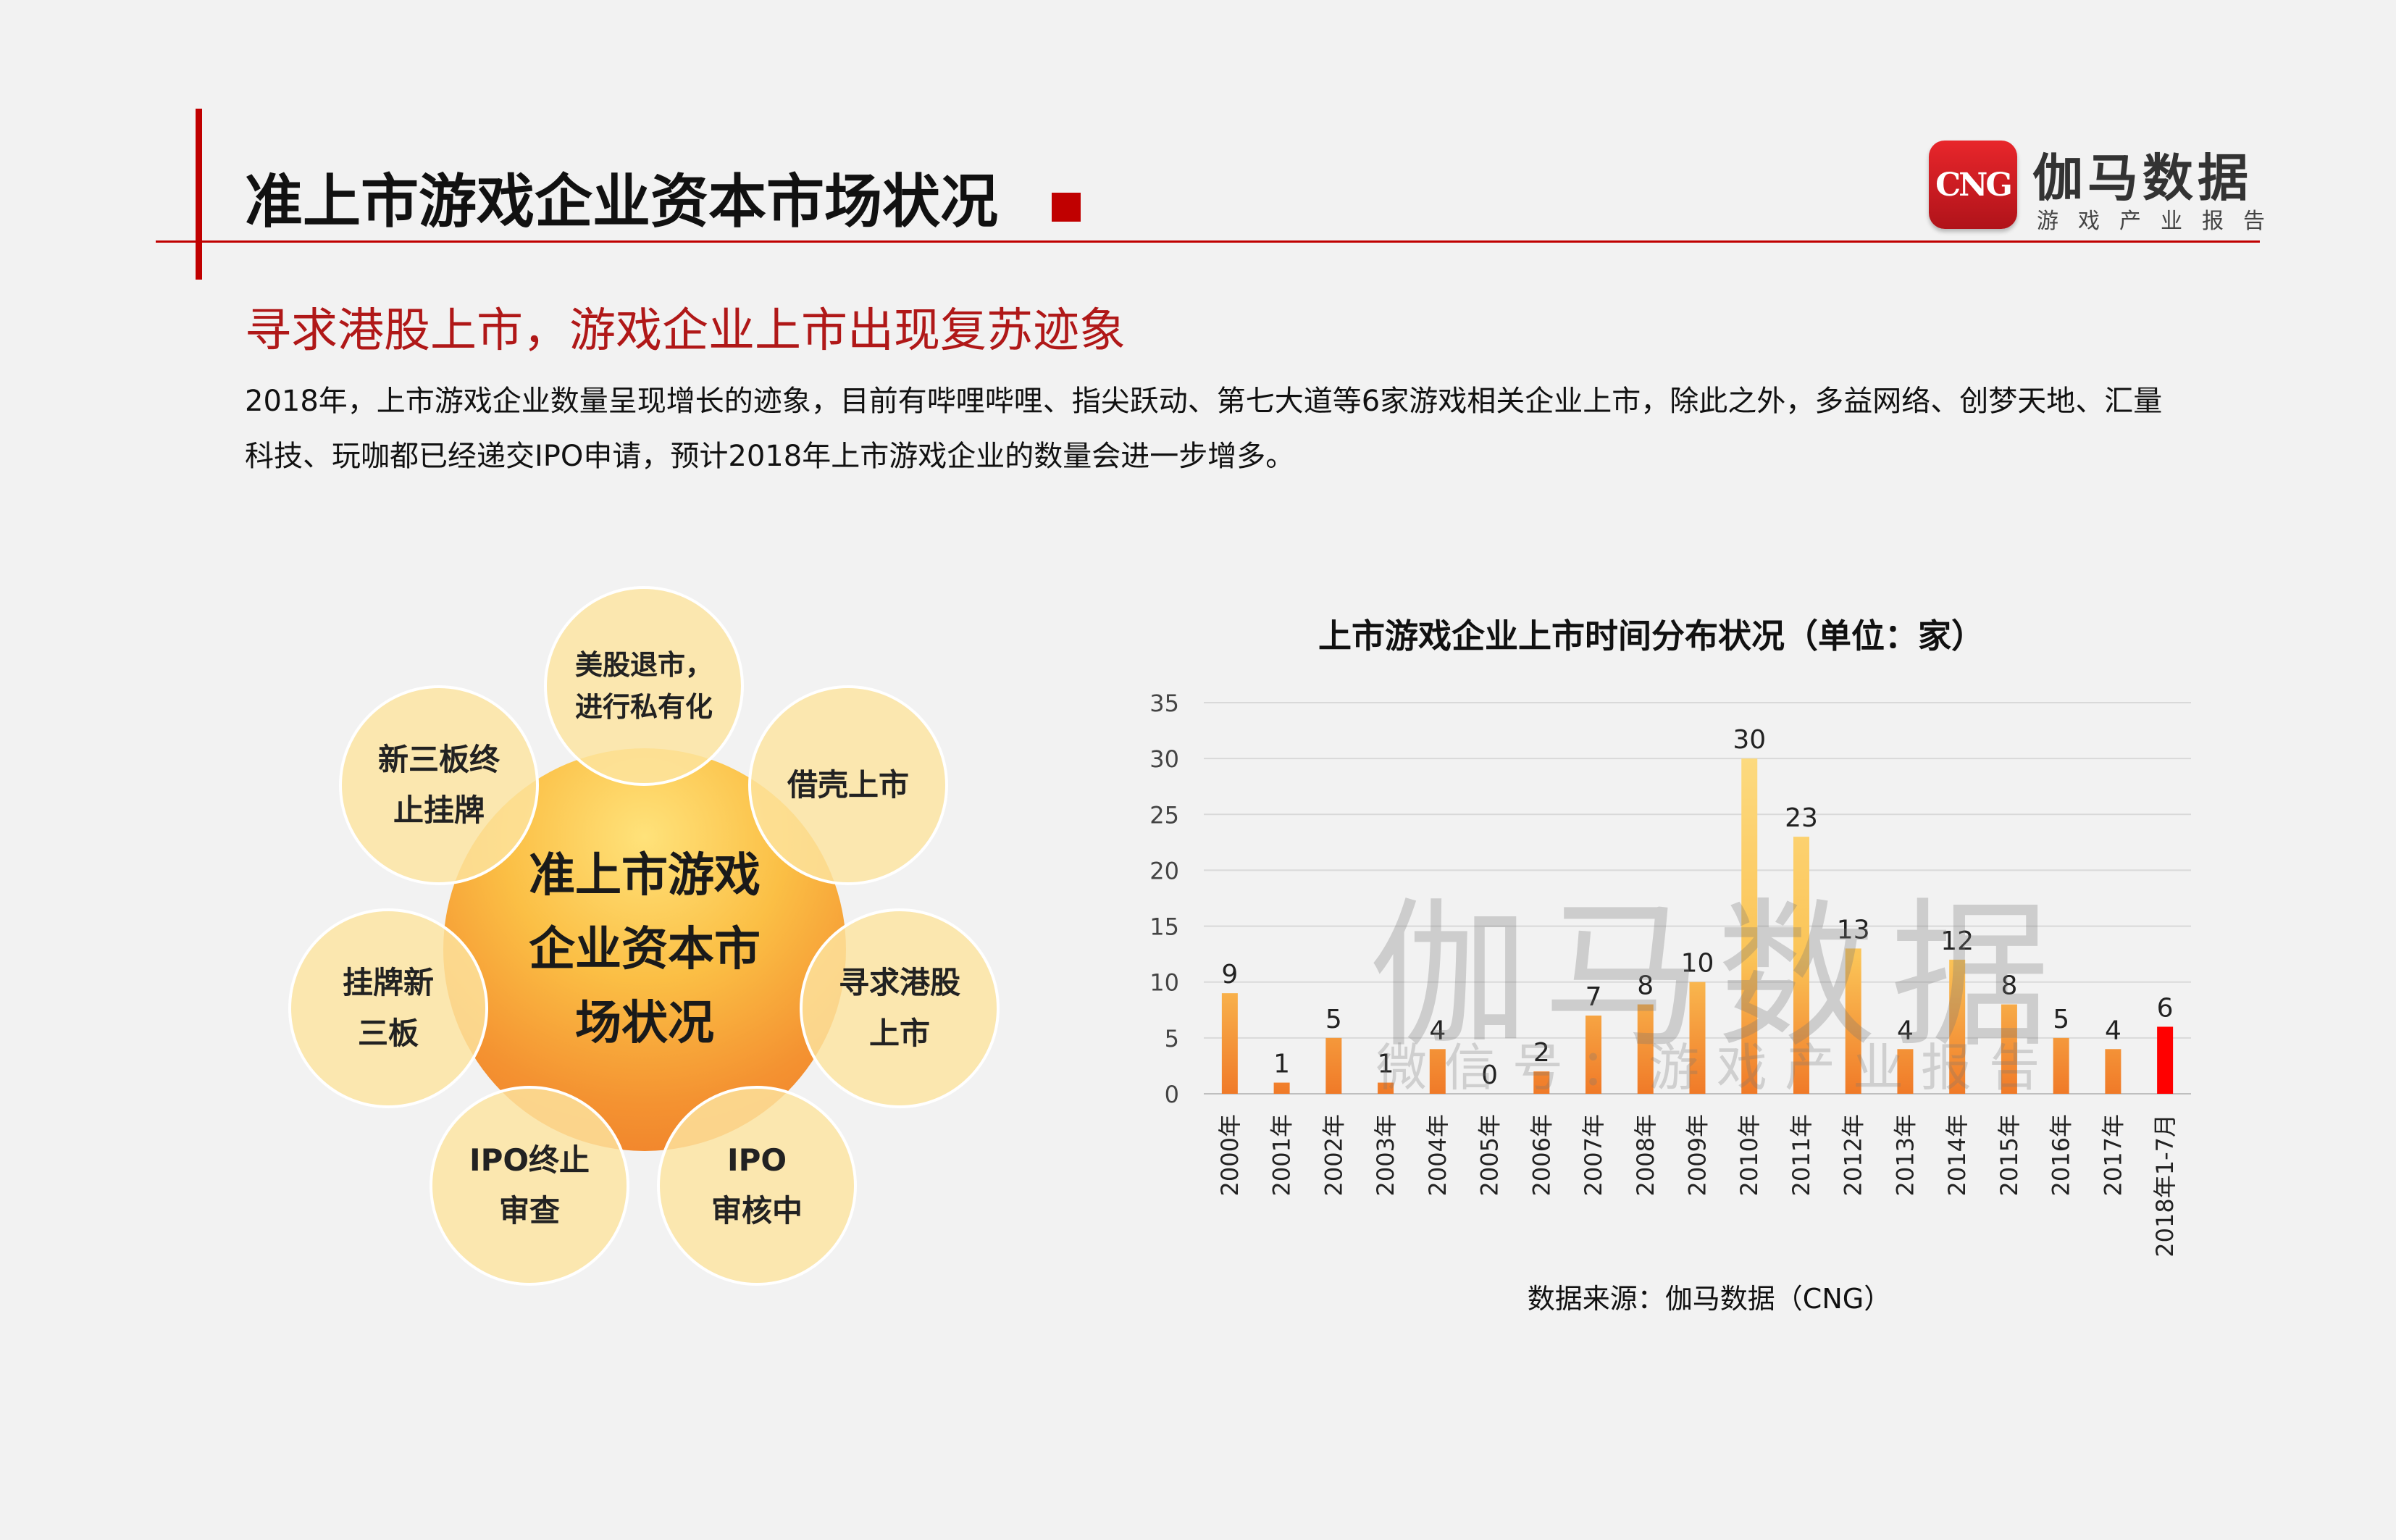 The image size is (2396, 1540). What do you see at coordinates (1750, 740) in the screenshot?
I see `data-label: 30` at bounding box center [1750, 740].